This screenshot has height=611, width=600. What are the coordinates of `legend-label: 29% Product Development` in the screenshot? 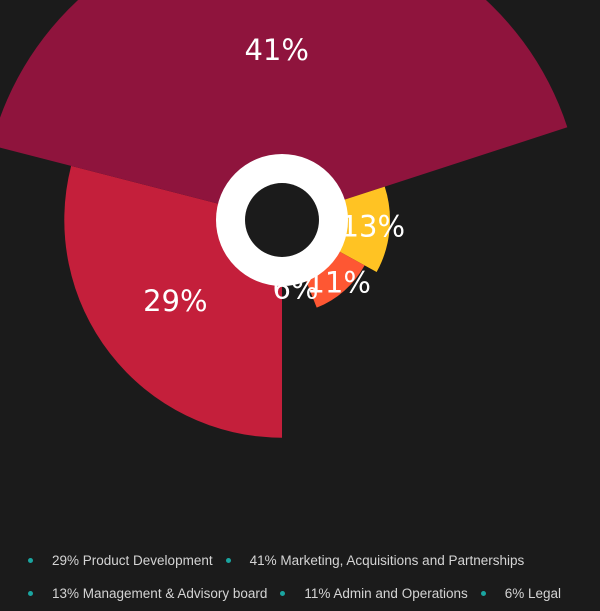 It's located at (132, 560).